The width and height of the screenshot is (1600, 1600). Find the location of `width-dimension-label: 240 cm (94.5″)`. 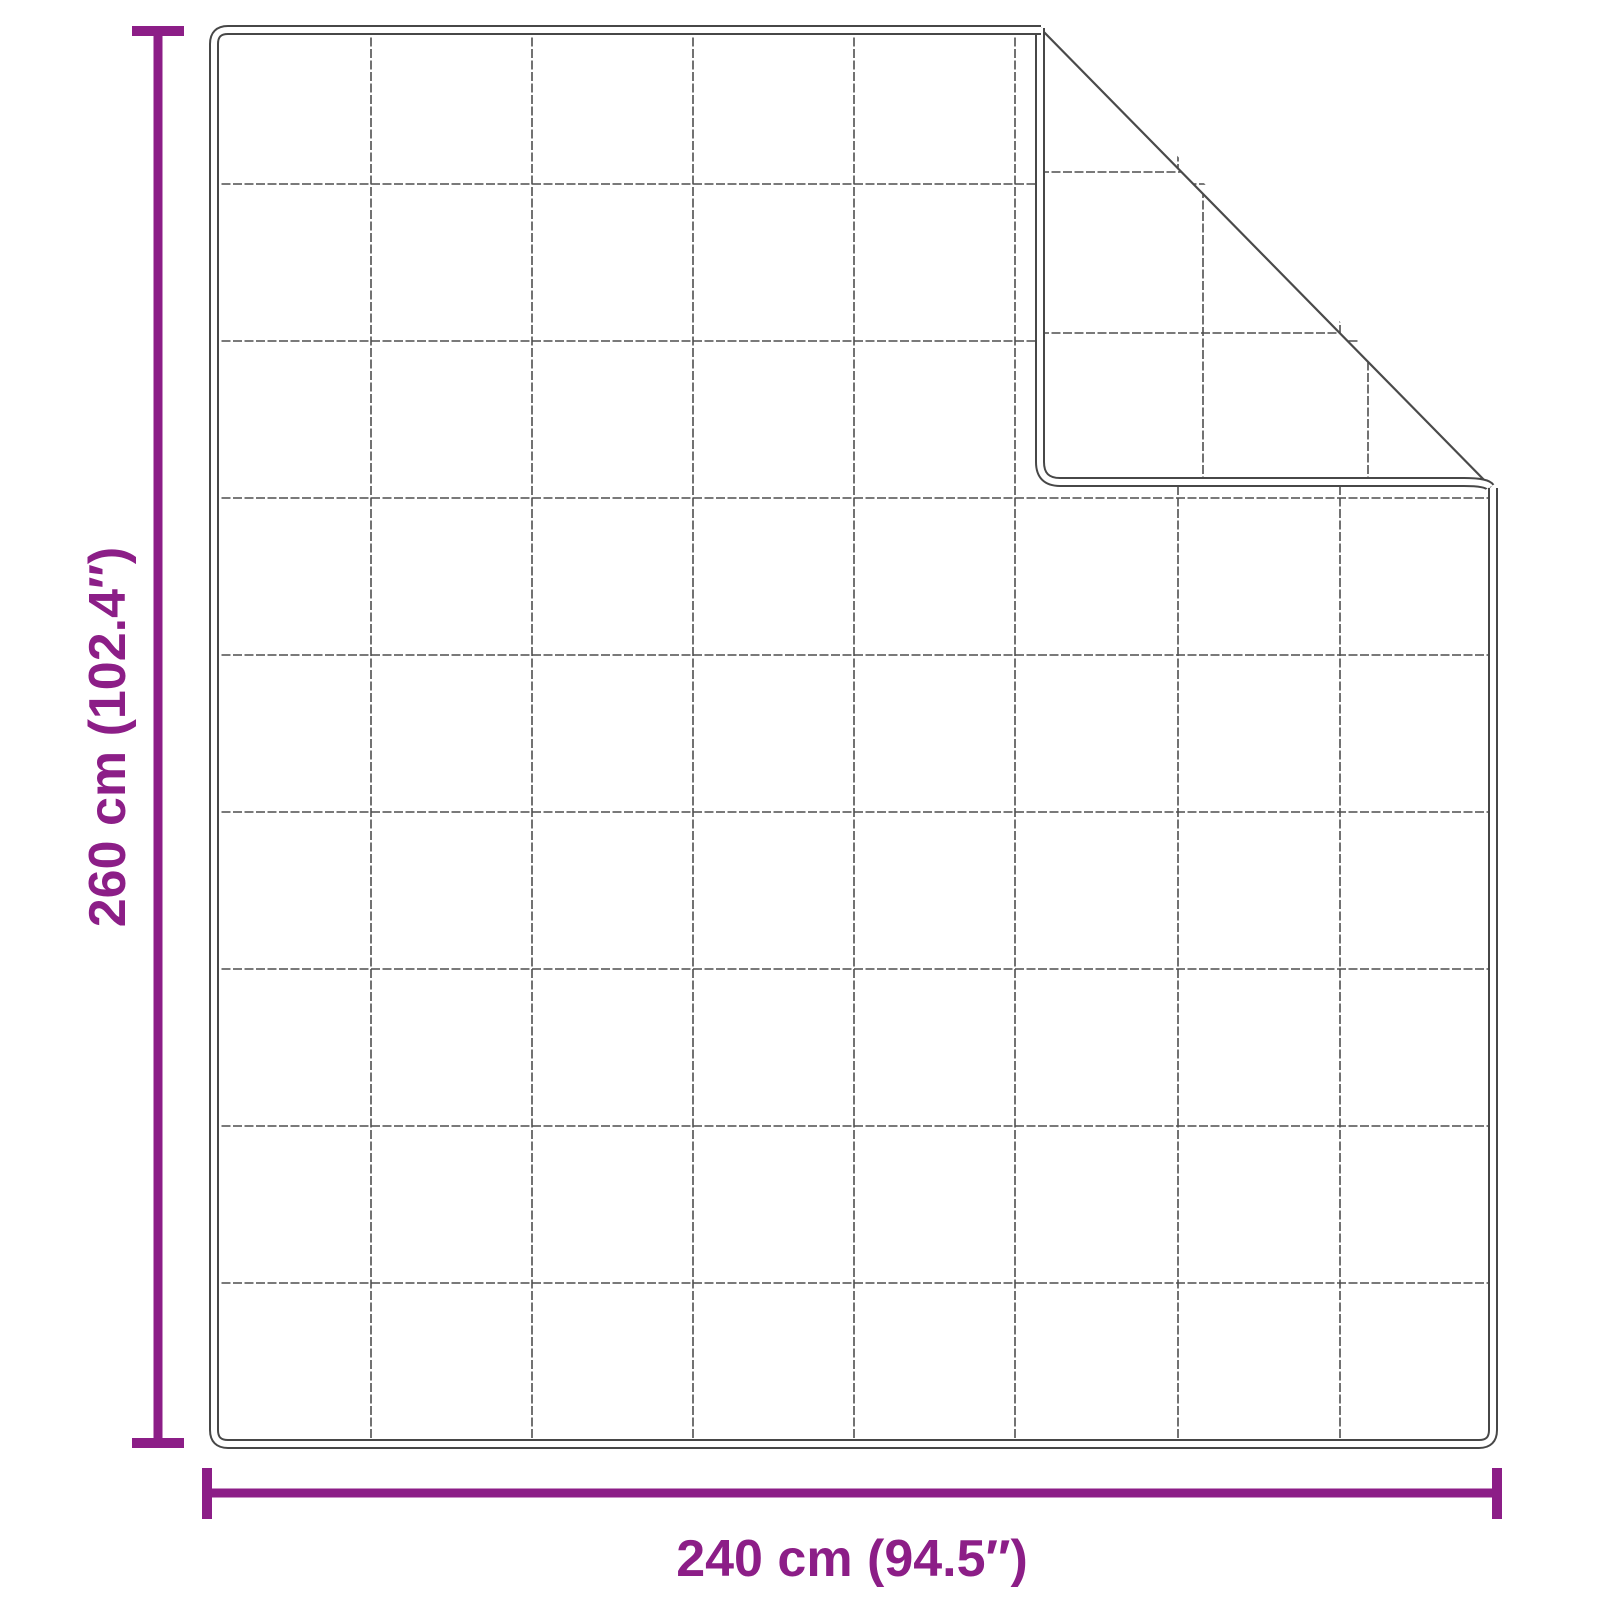

width-dimension-label: 240 cm (94.5″) is located at coordinates (852, 1559).